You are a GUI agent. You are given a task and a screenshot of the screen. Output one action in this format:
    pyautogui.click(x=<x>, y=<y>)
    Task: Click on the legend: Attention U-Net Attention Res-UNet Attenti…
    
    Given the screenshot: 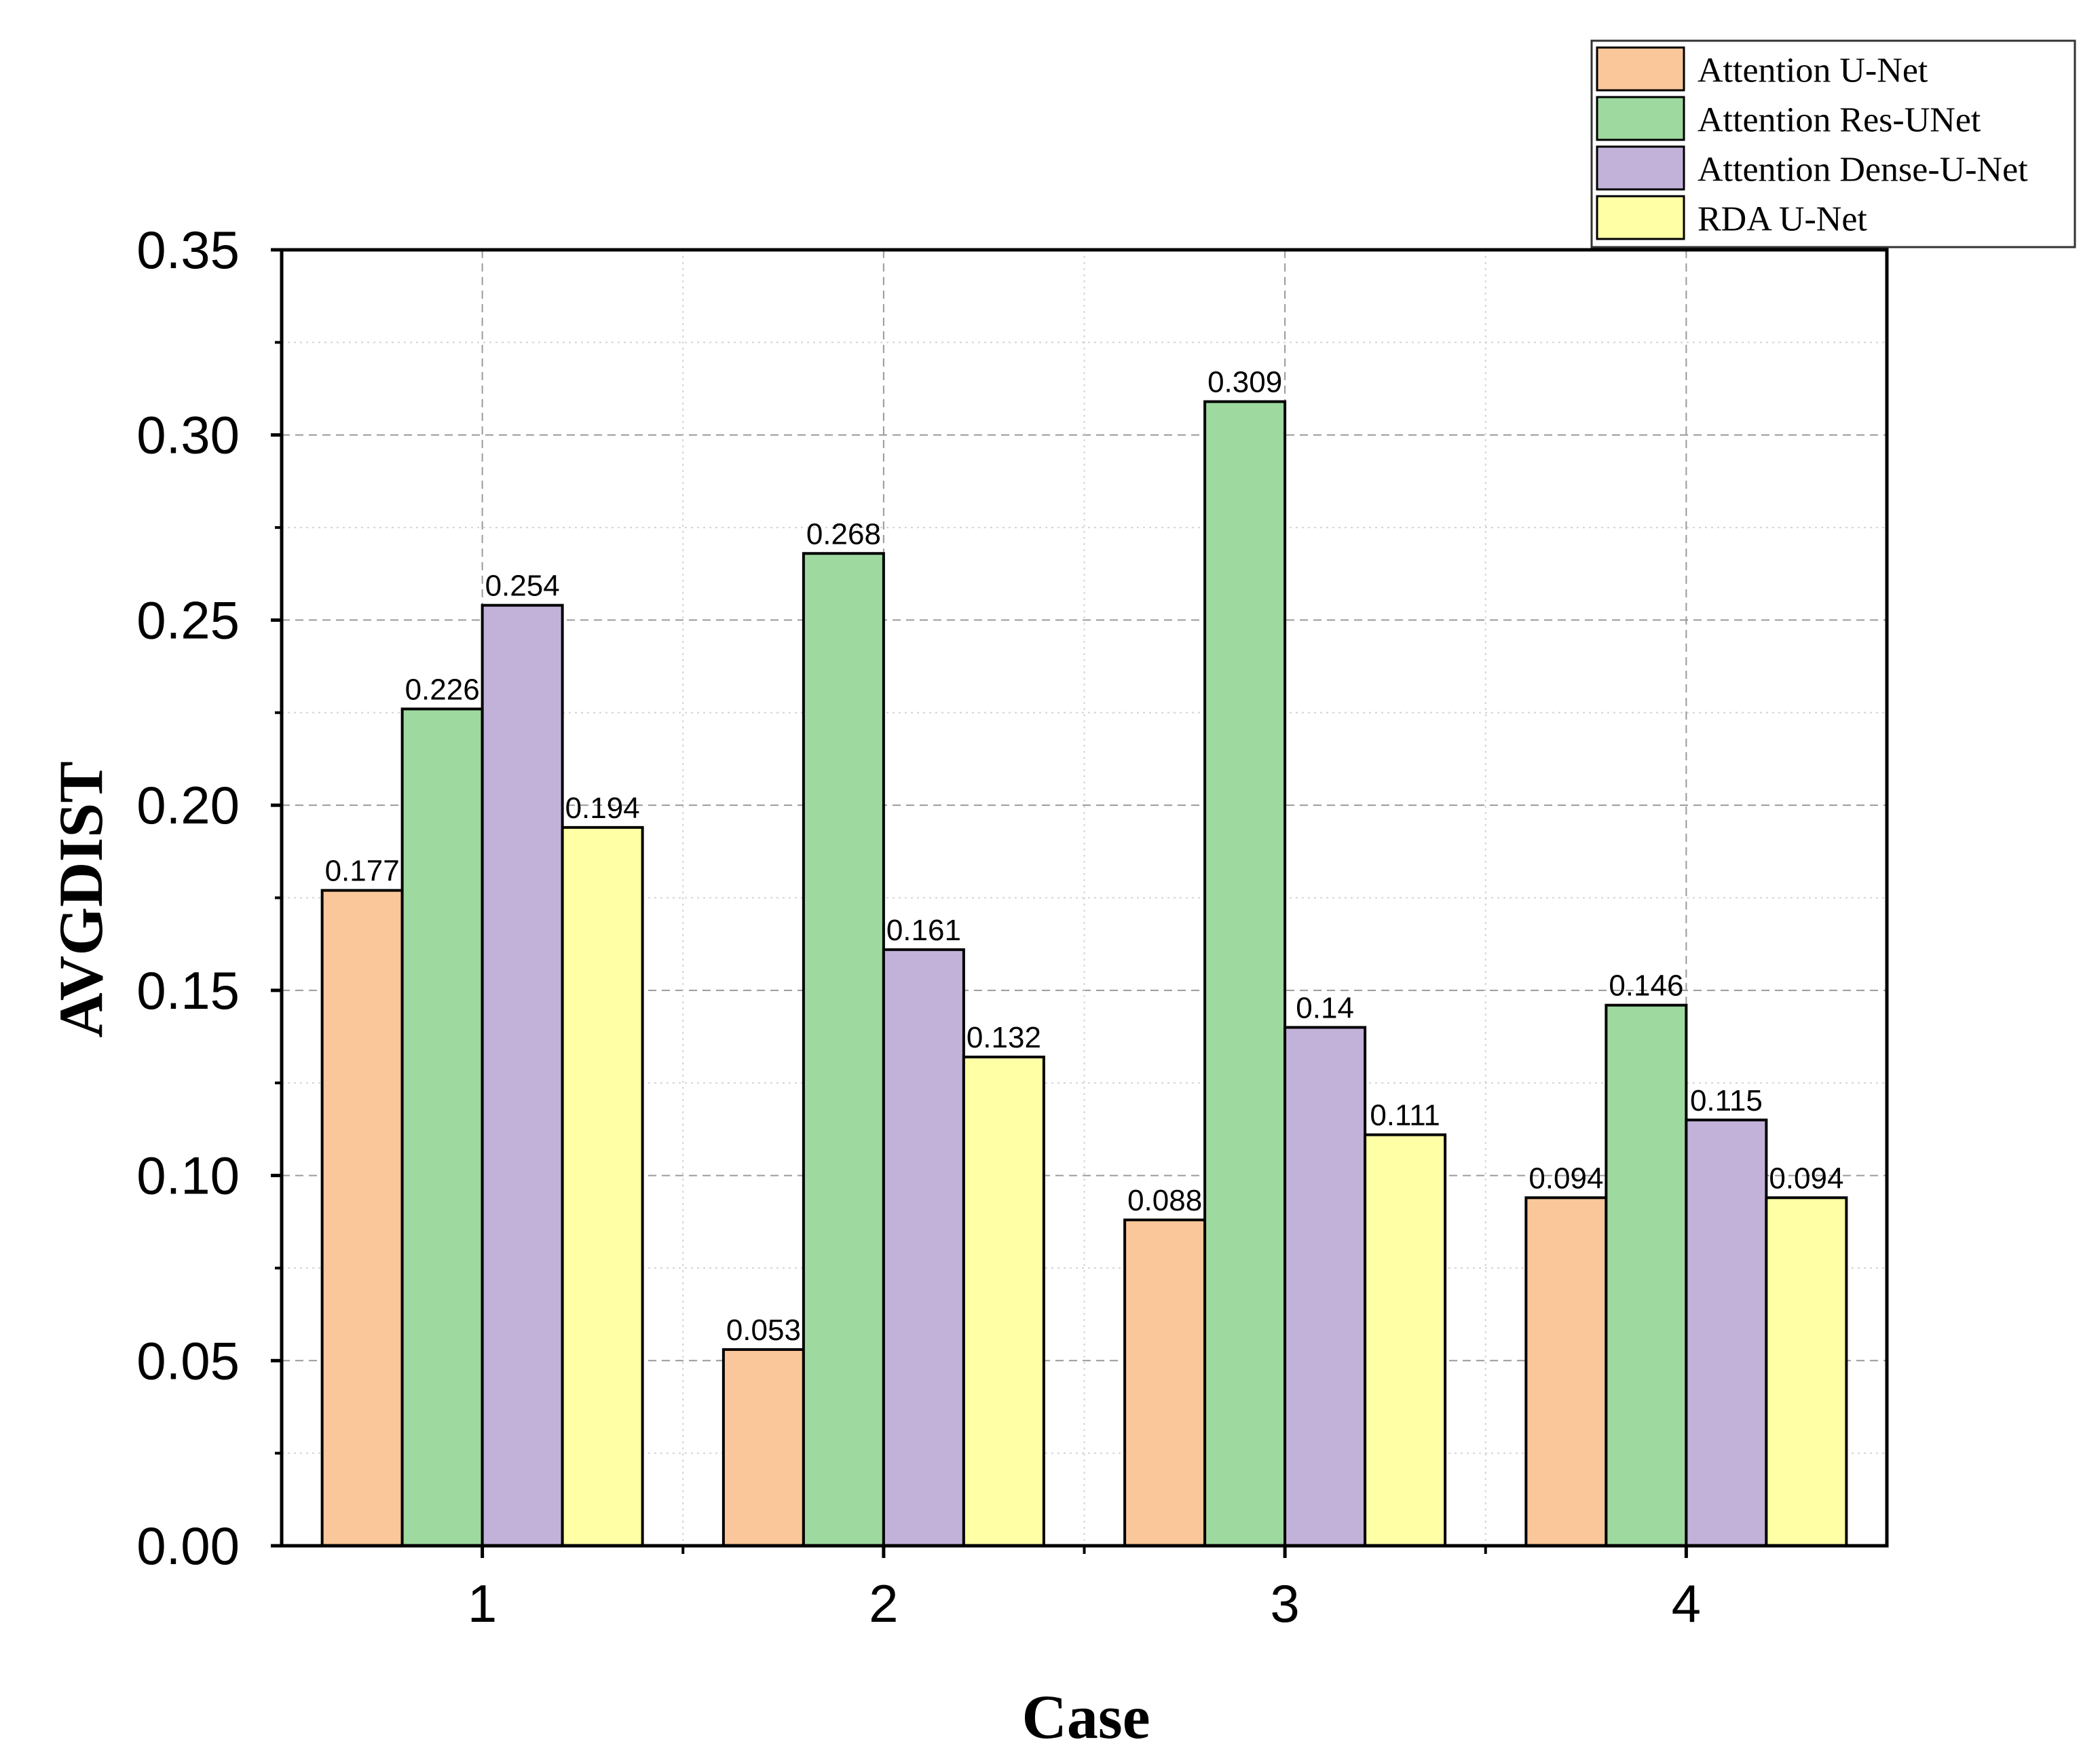 What is the action you would take?
    pyautogui.click(x=1833, y=143)
    